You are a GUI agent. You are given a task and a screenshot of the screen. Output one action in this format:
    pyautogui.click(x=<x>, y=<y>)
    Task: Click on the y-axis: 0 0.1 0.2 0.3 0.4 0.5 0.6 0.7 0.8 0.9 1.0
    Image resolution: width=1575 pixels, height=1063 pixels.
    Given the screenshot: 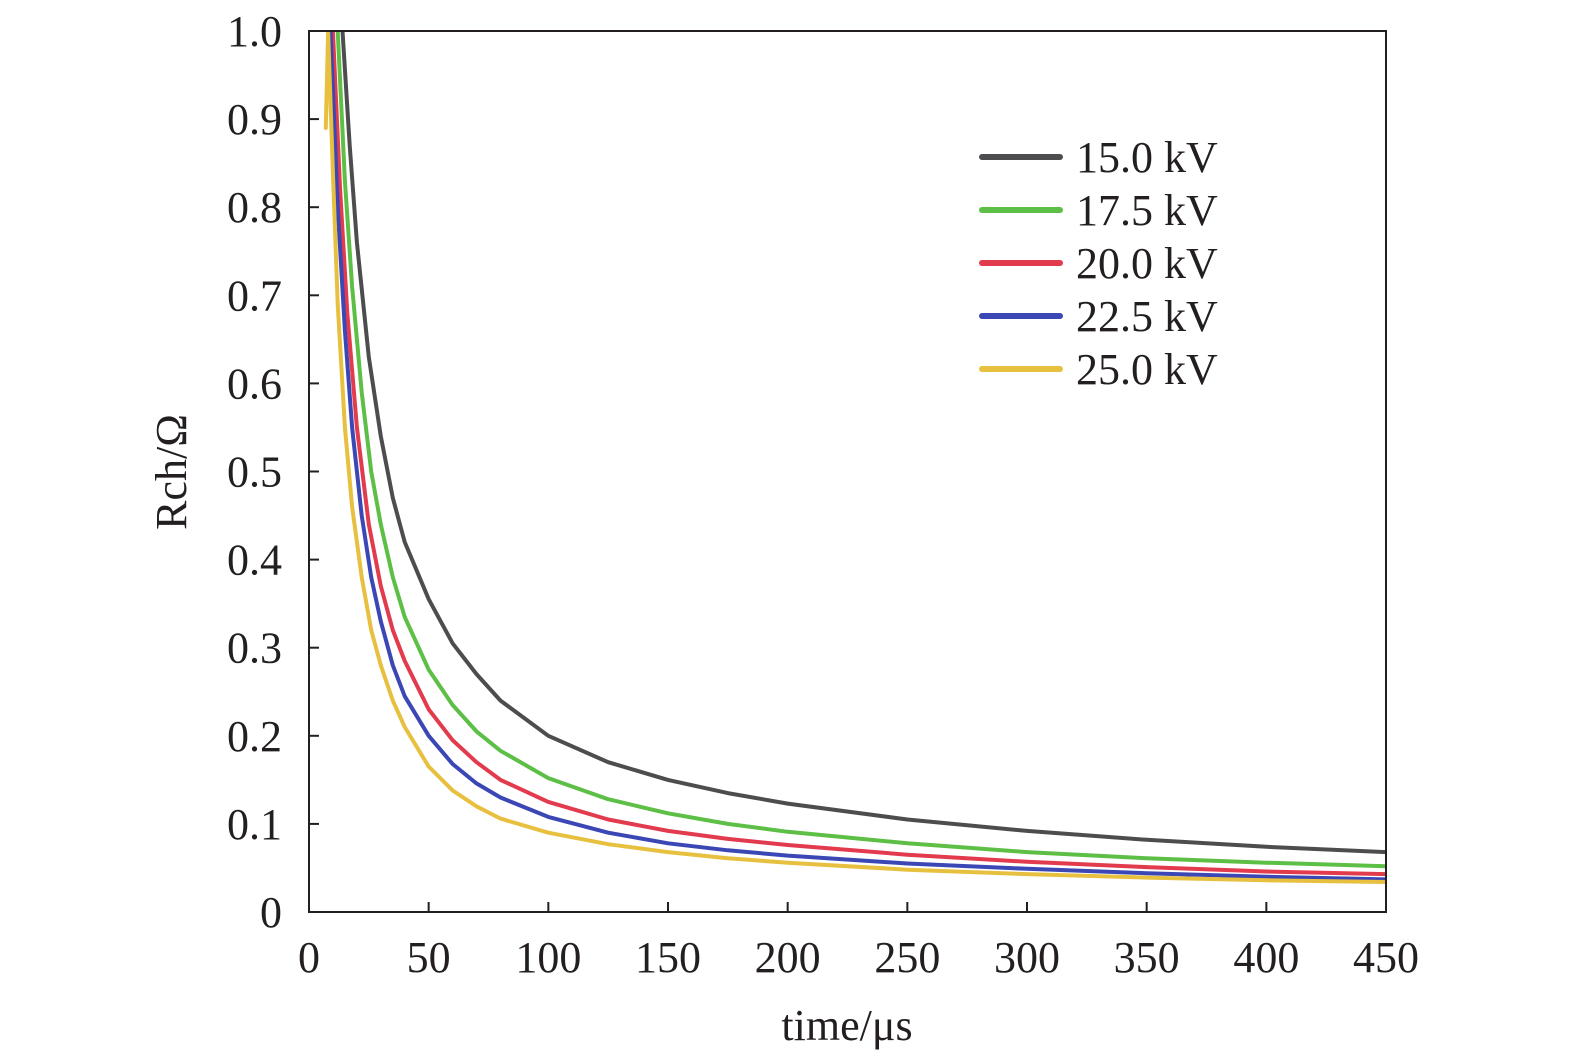 What is the action you would take?
    pyautogui.click(x=273, y=472)
    